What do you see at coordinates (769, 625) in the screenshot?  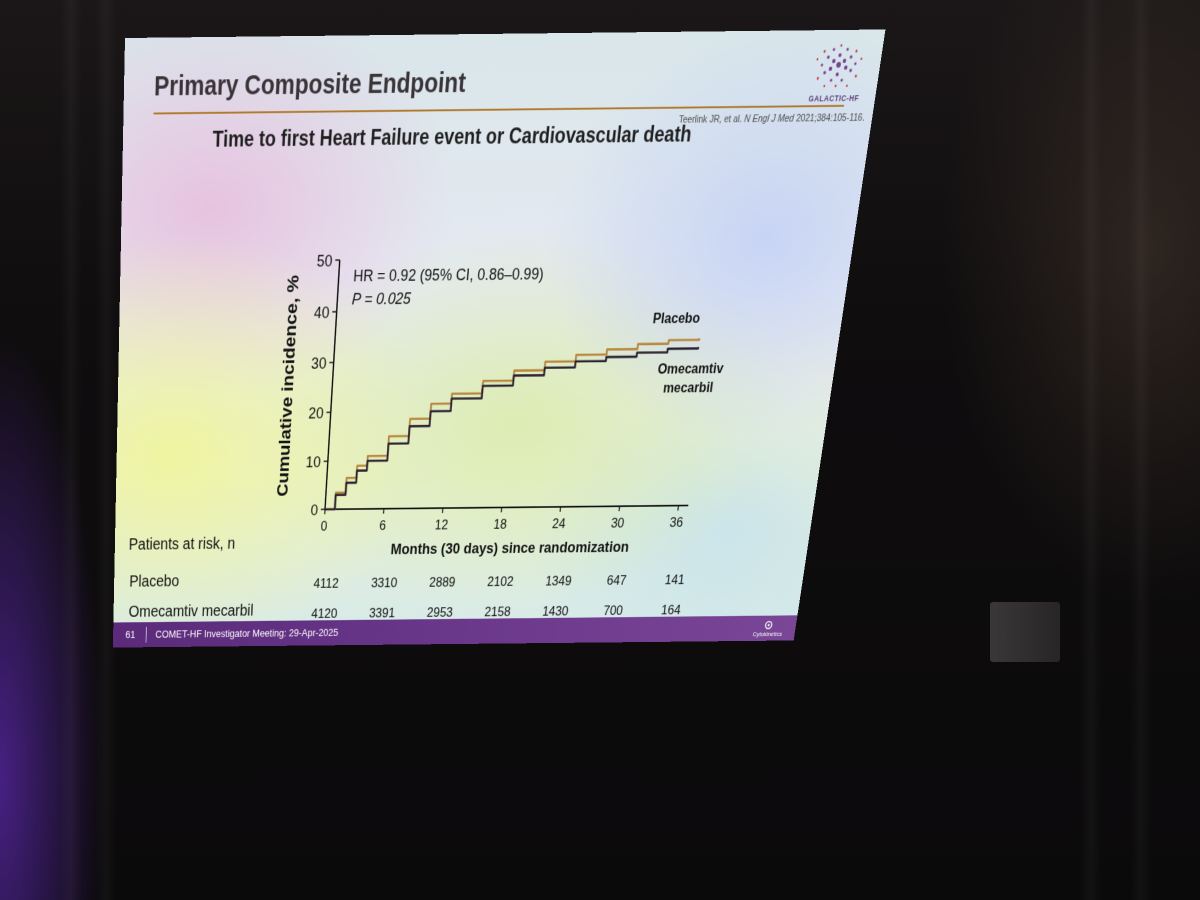 I see `cytokinetics-icon` at bounding box center [769, 625].